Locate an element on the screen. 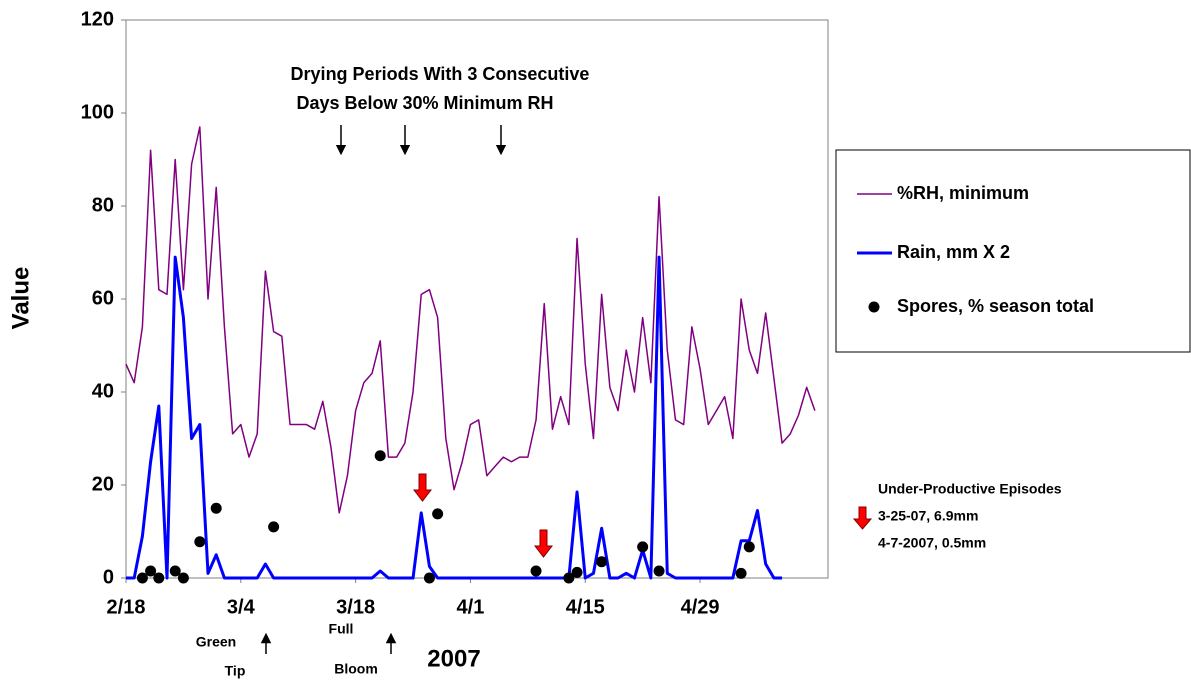 The height and width of the screenshot is (685, 1191). annotation: Days Below 30% Minimum RH is located at coordinates (424, 103).